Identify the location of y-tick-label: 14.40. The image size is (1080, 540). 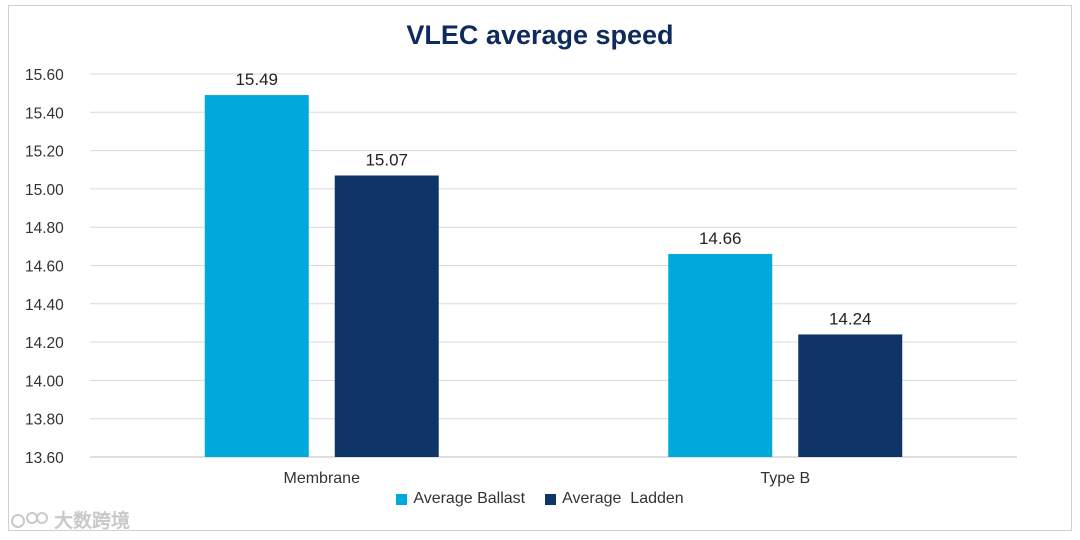
(44, 305).